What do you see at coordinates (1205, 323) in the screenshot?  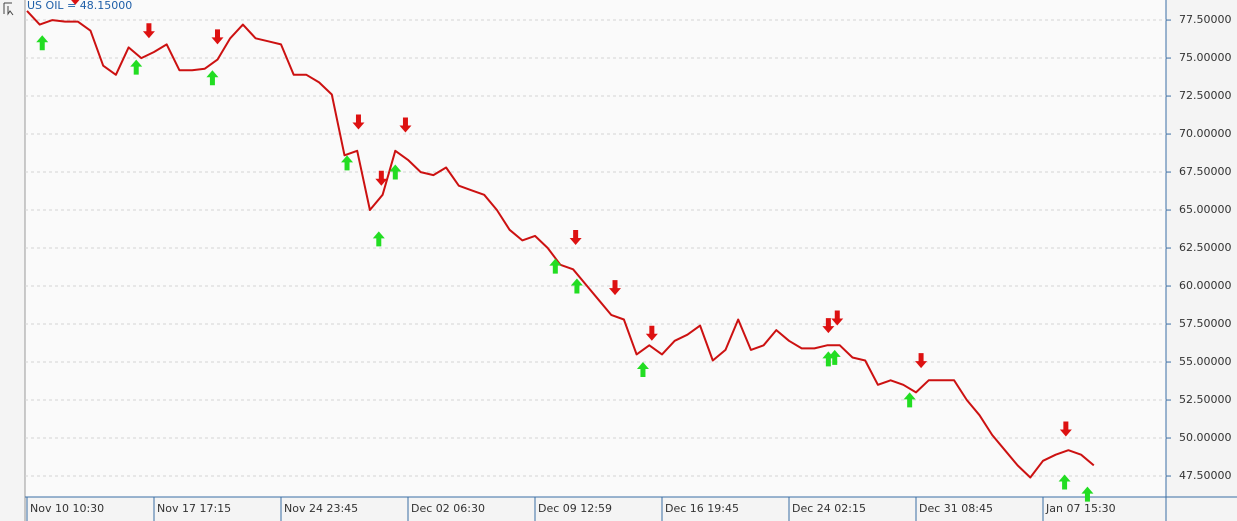 I see `y-tick-label: 57.50000` at bounding box center [1205, 323].